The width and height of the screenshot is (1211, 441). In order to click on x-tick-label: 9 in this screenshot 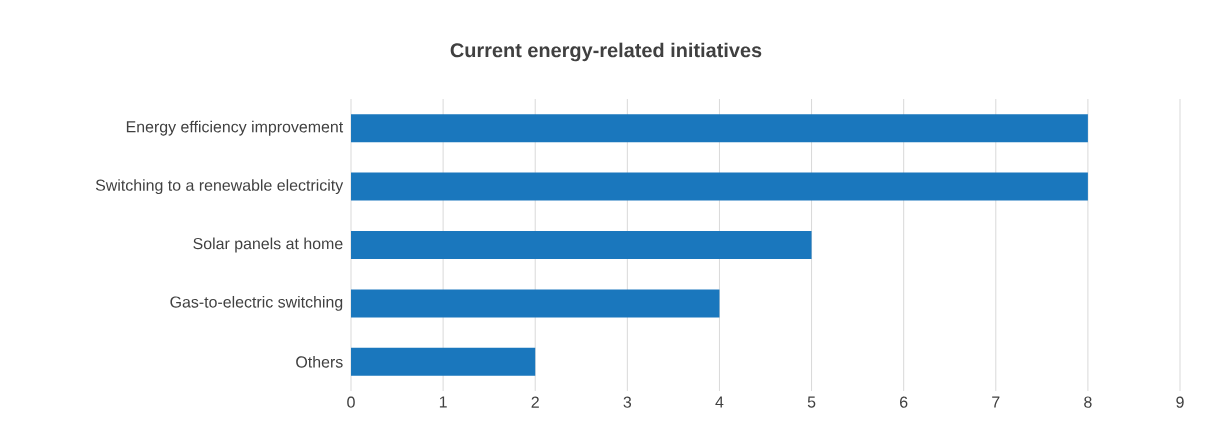, I will do `click(1180, 402)`.